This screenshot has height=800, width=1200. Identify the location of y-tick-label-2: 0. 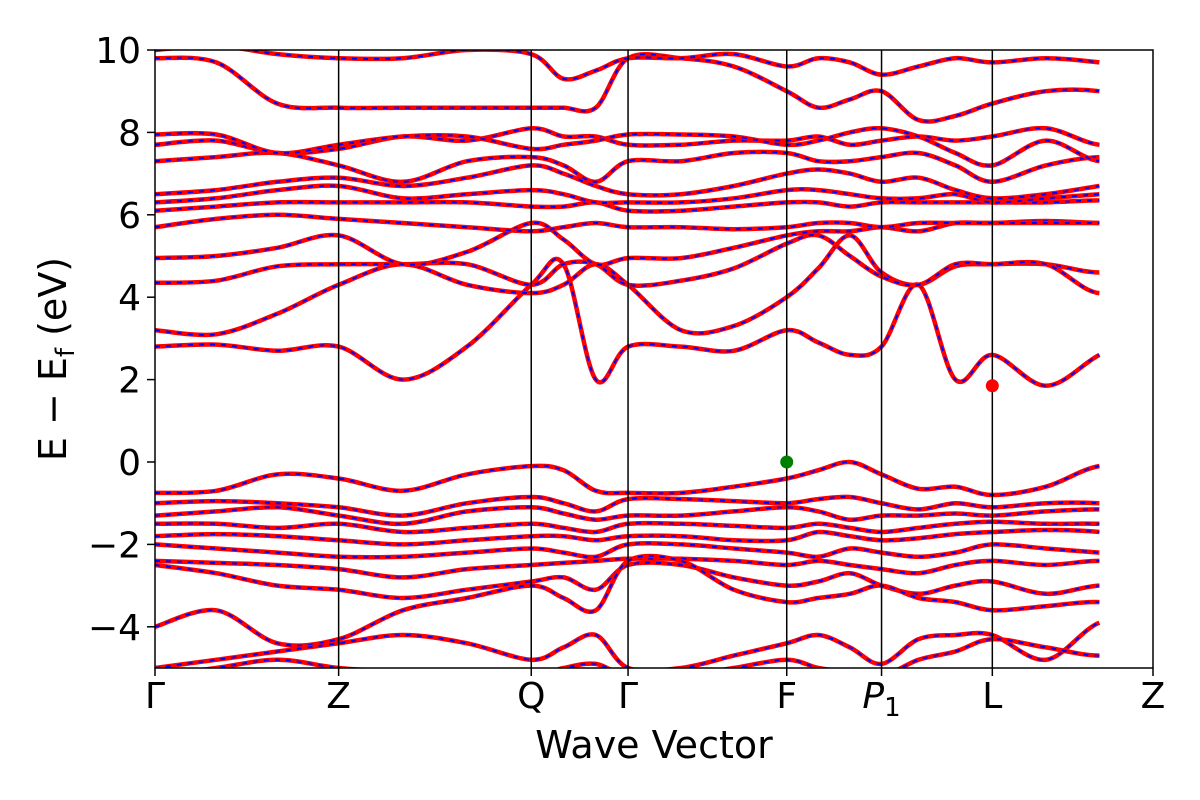
(129, 463).